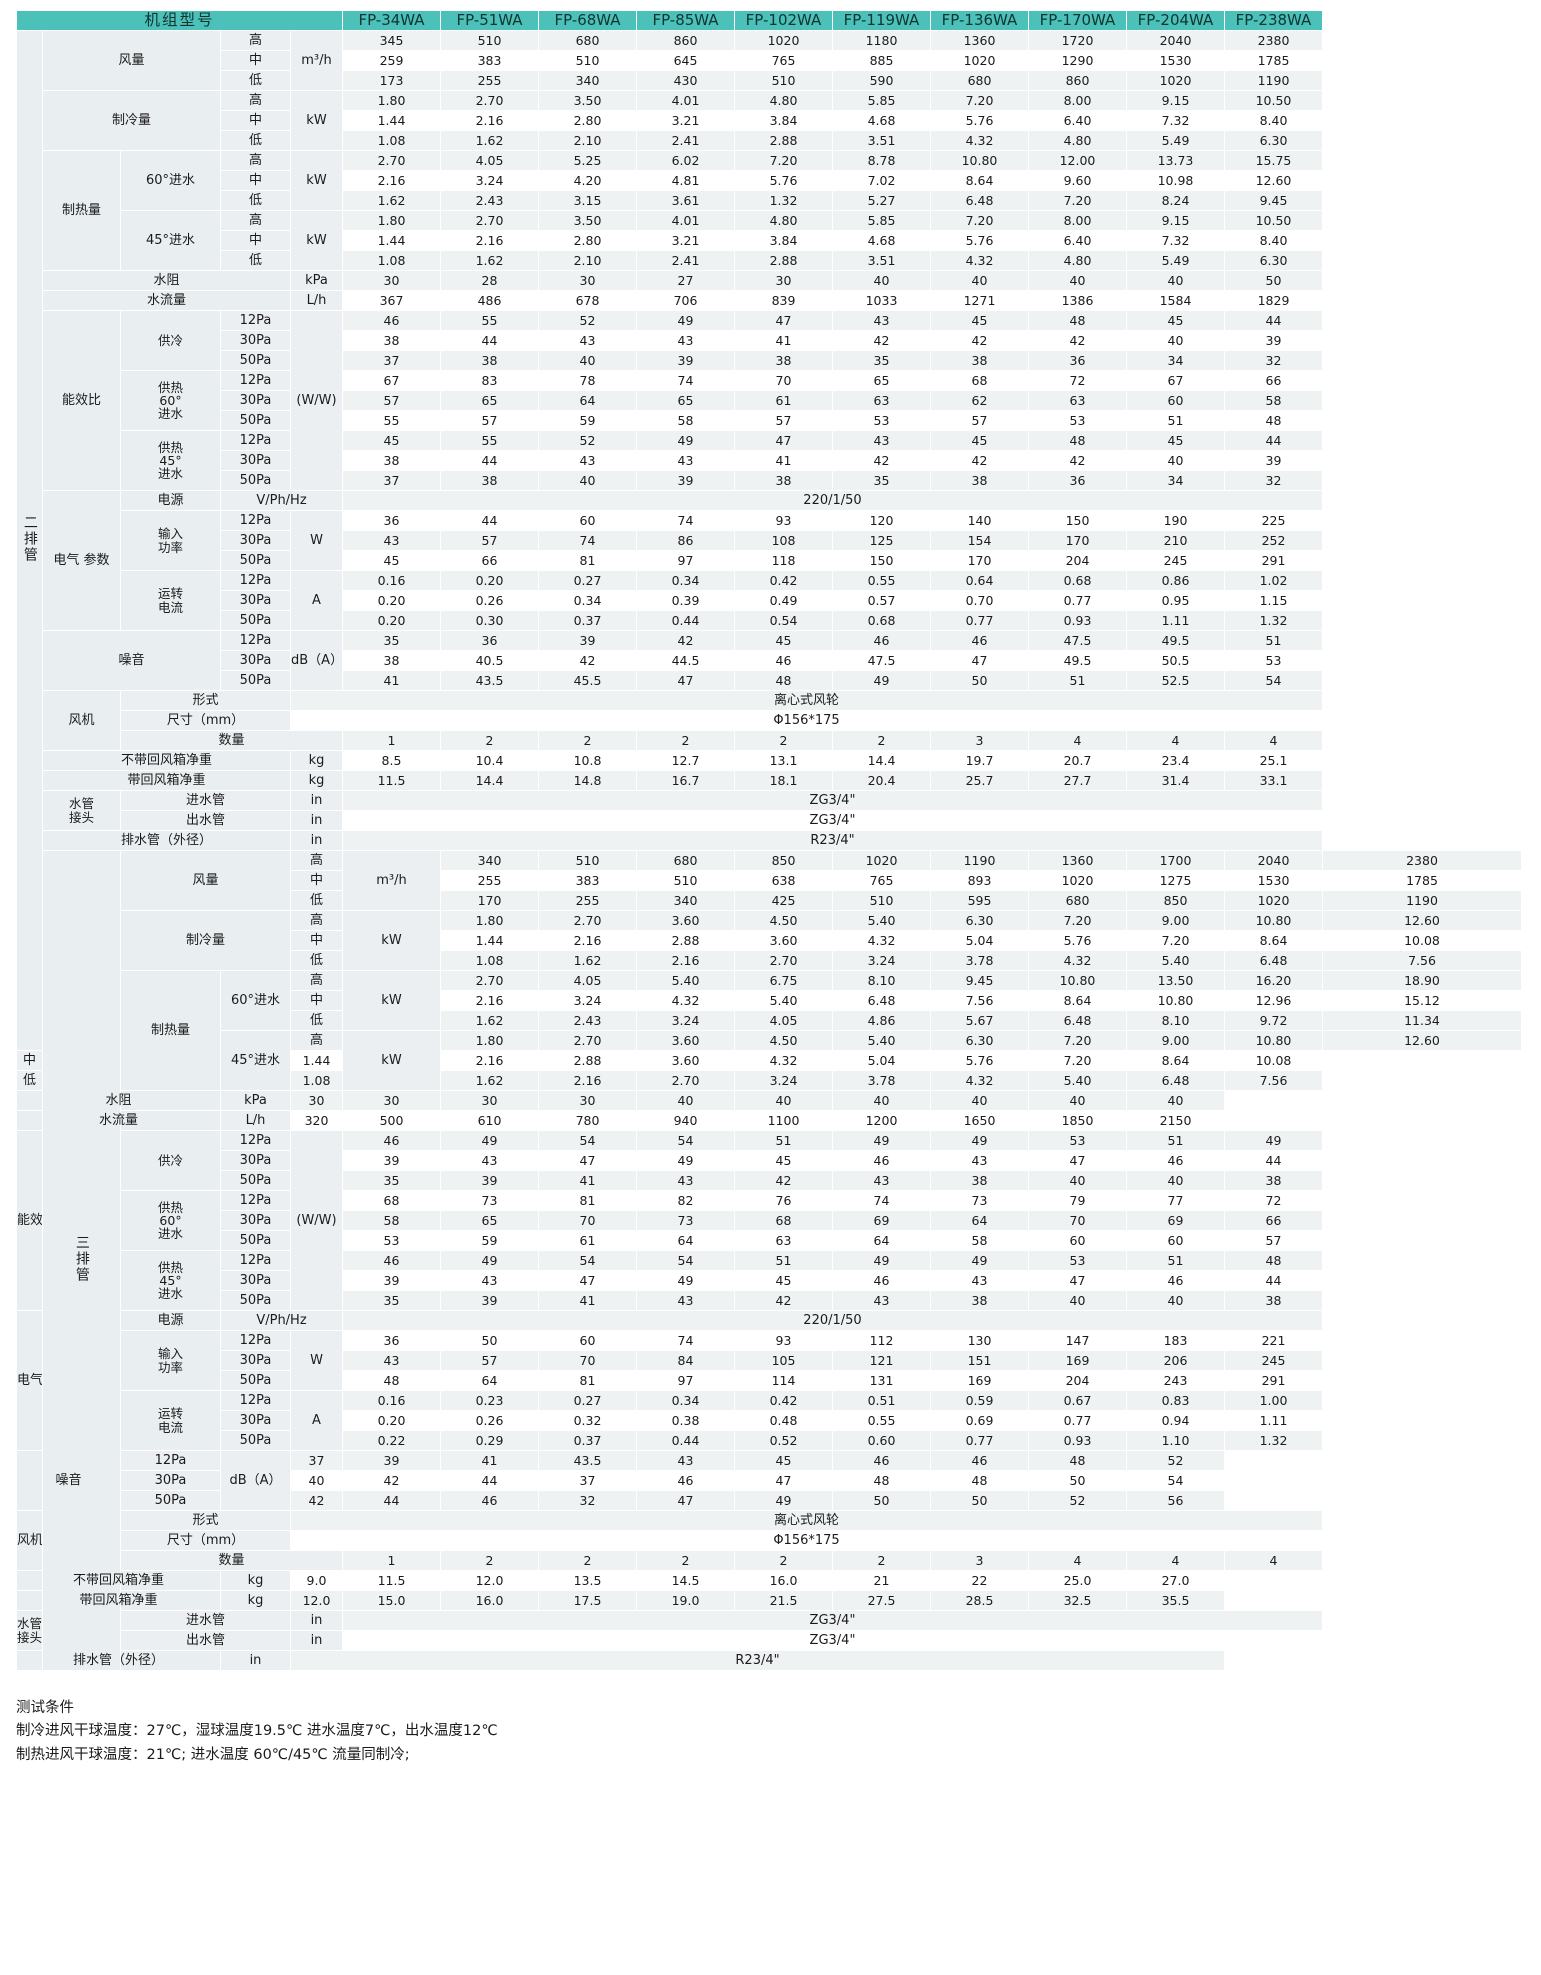  What do you see at coordinates (205, 700) in the screenshot?
I see `fan-type-label: 形式` at bounding box center [205, 700].